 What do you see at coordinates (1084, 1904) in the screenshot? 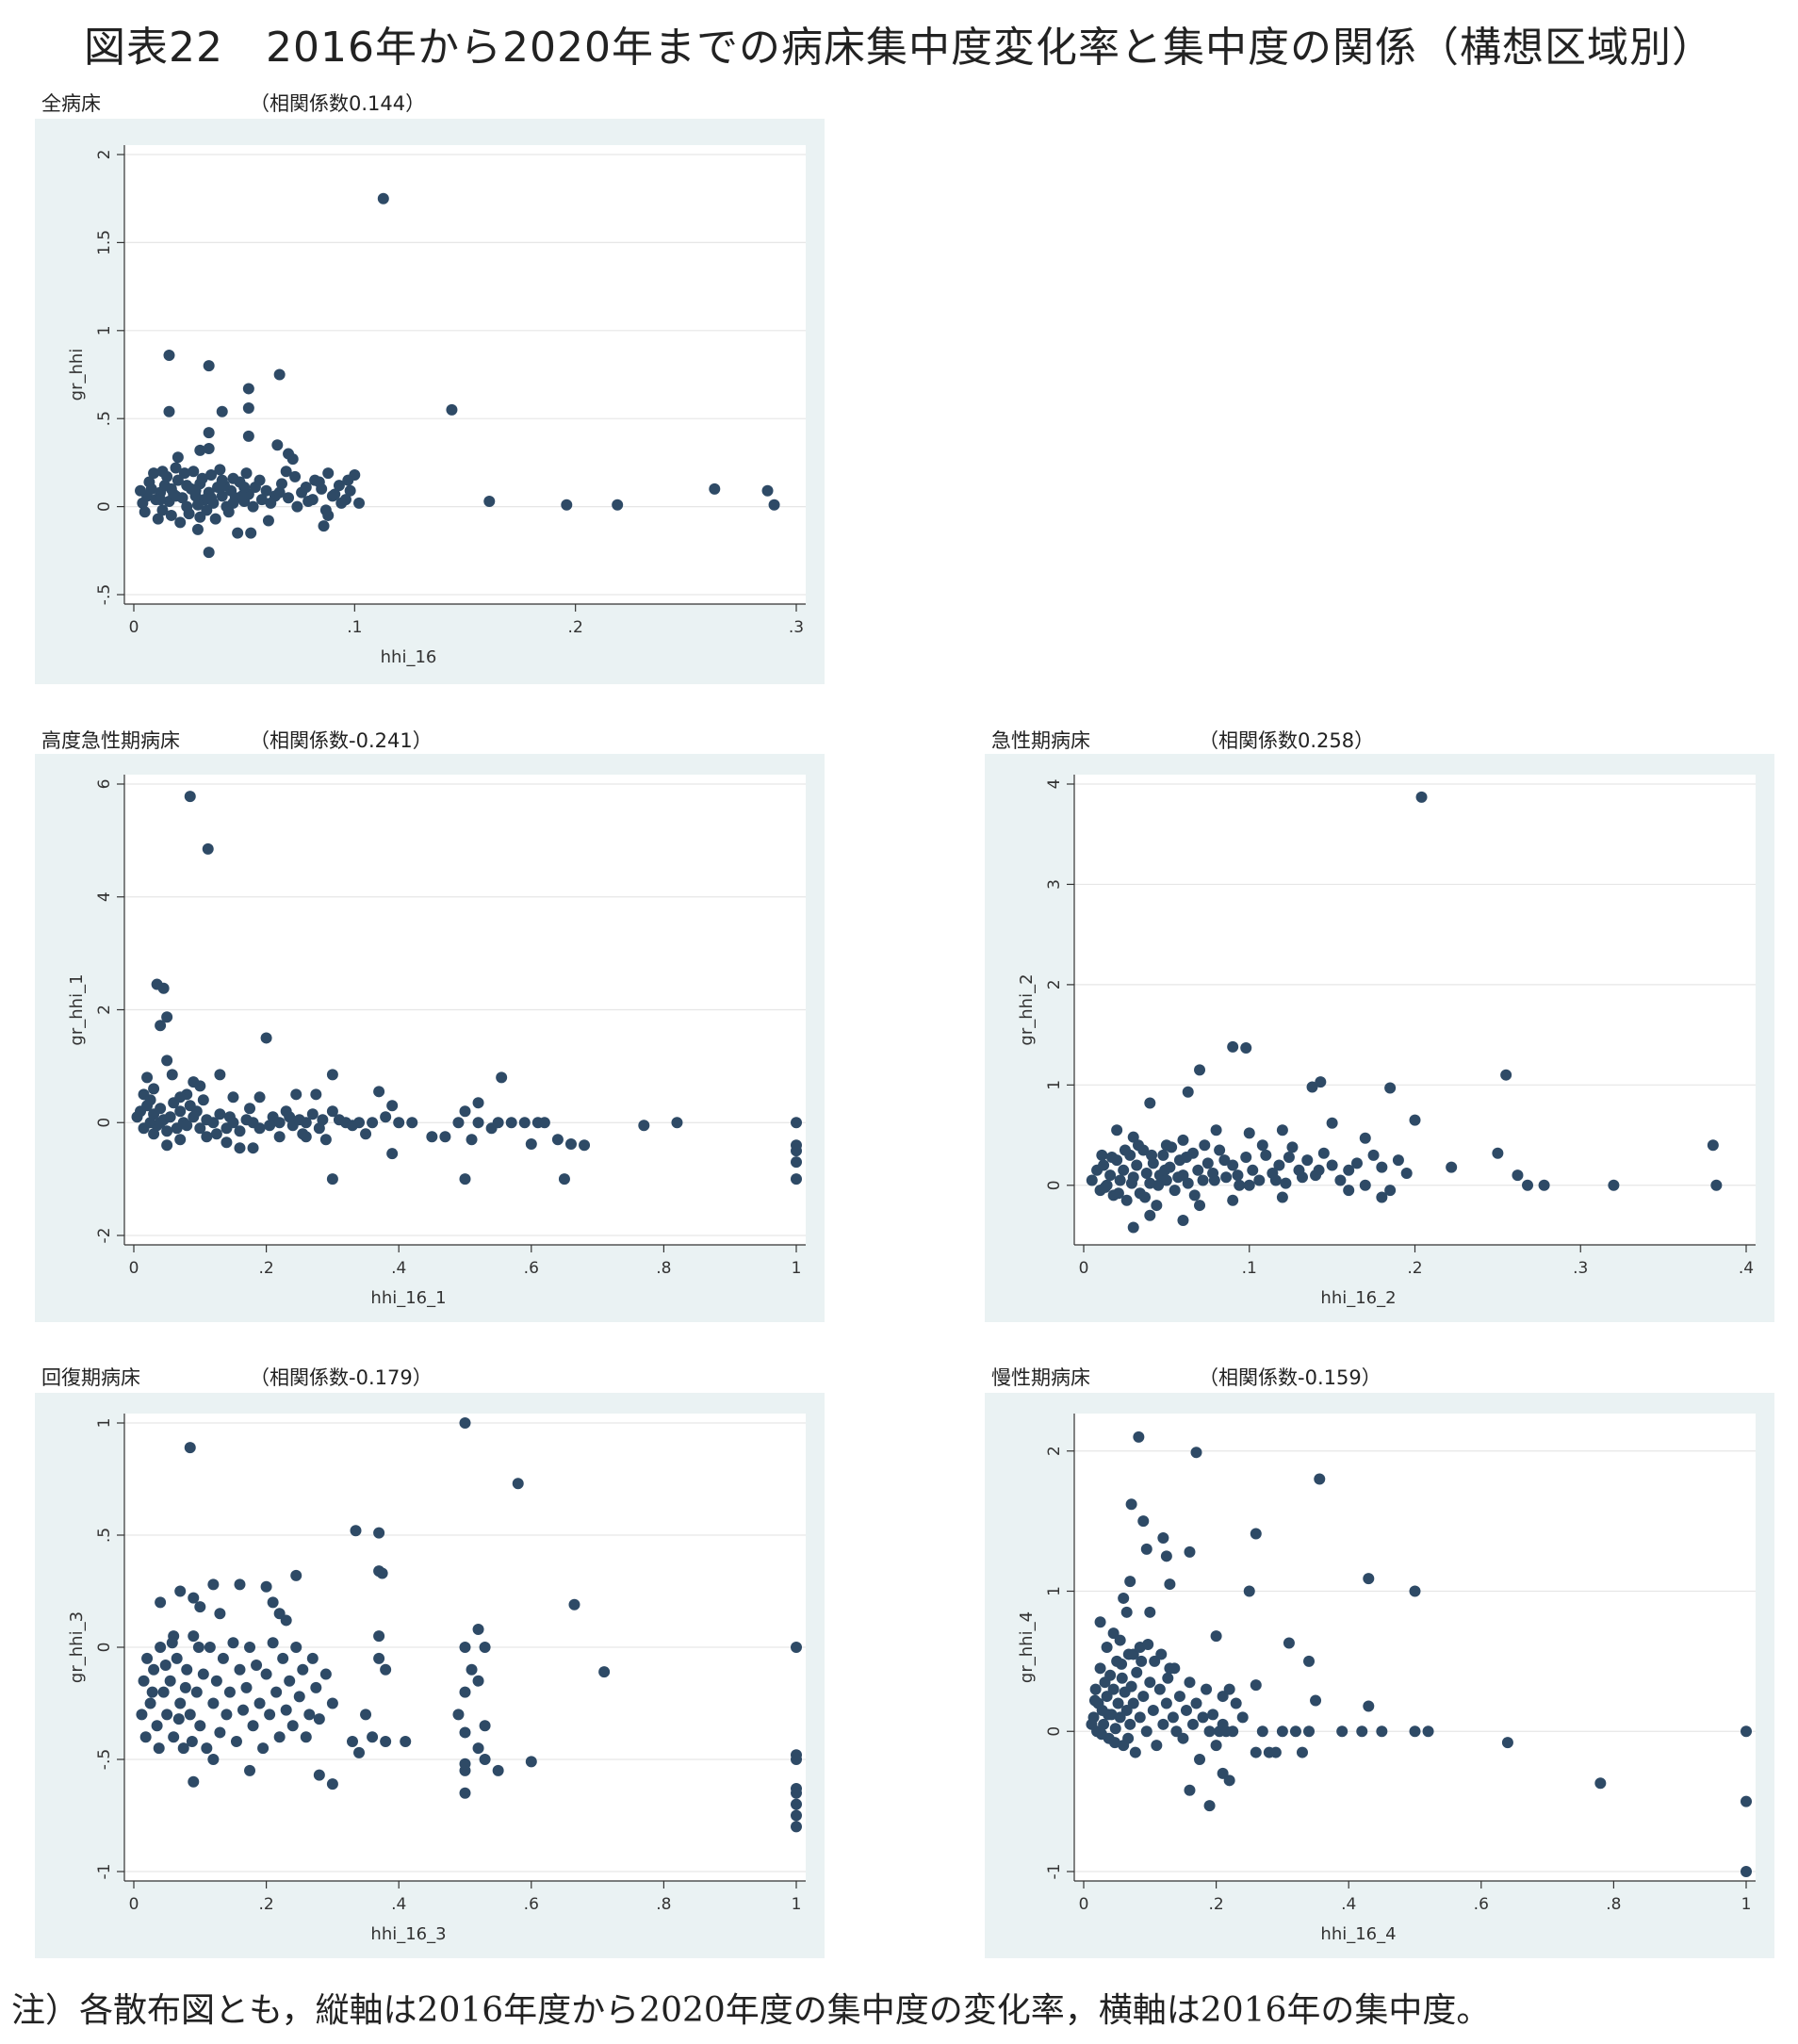
I see `x-tick-label: 0` at bounding box center [1084, 1904].